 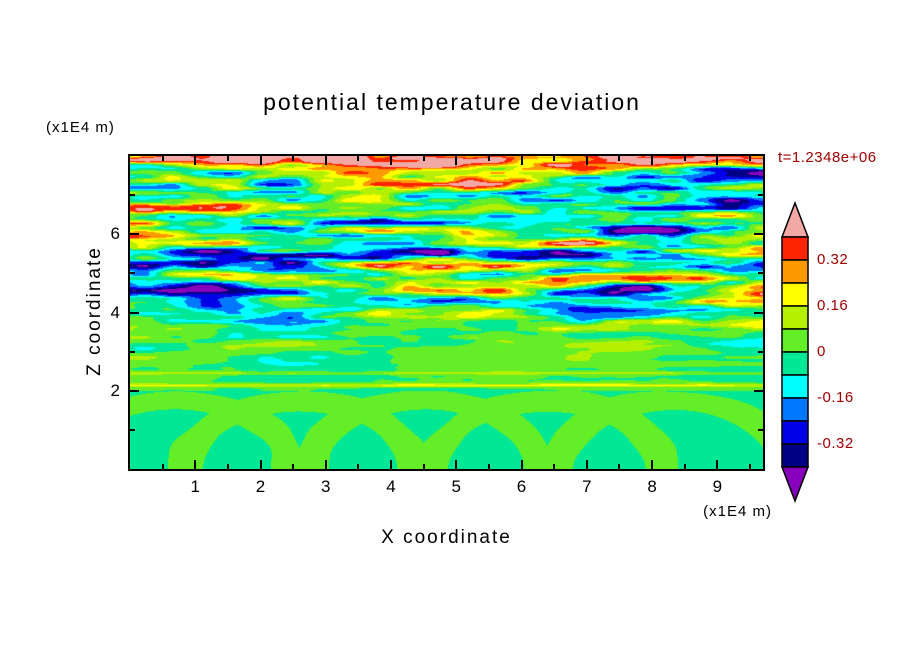 What do you see at coordinates (835, 443) in the screenshot?
I see `colorbar-tick-label: -0.32` at bounding box center [835, 443].